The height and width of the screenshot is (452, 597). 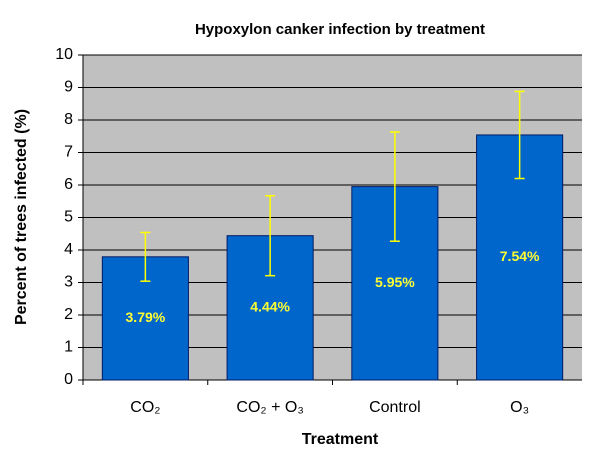 I want to click on data-label: 7.54%, so click(x=520, y=256).